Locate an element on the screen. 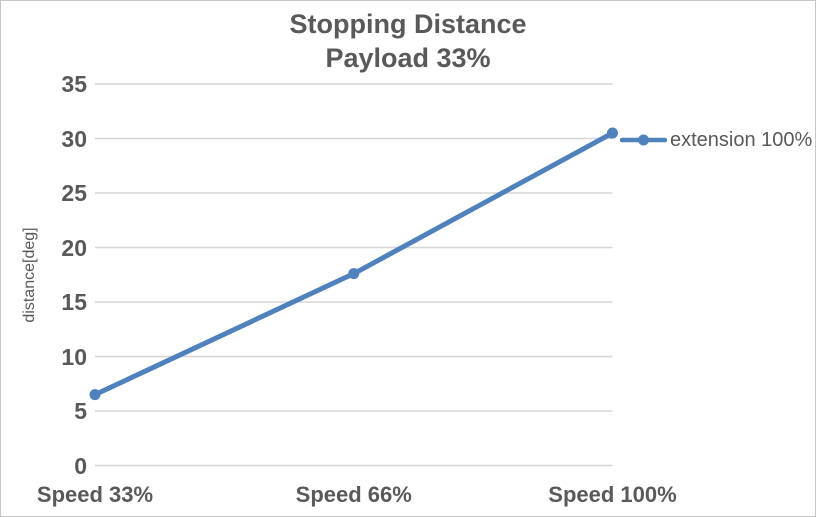 The width and height of the screenshot is (816, 517). x-axis-label: Speed 66% is located at coordinates (353, 494).